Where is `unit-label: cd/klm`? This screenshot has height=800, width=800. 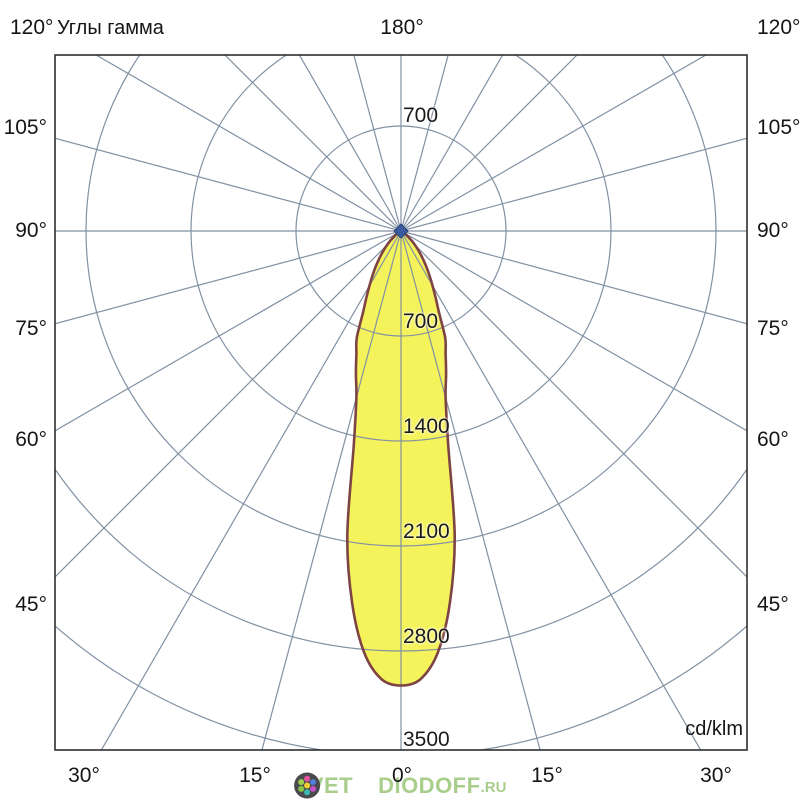
unit-label: cd/klm is located at coordinates (714, 729).